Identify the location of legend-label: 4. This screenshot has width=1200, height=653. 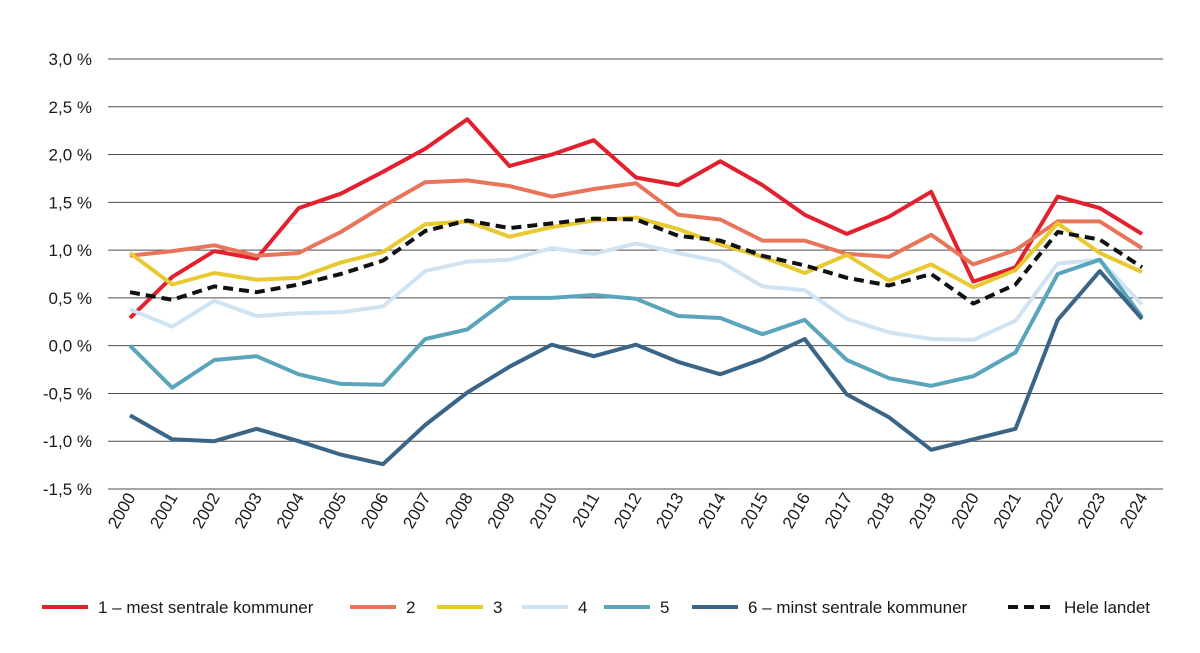
(582, 607).